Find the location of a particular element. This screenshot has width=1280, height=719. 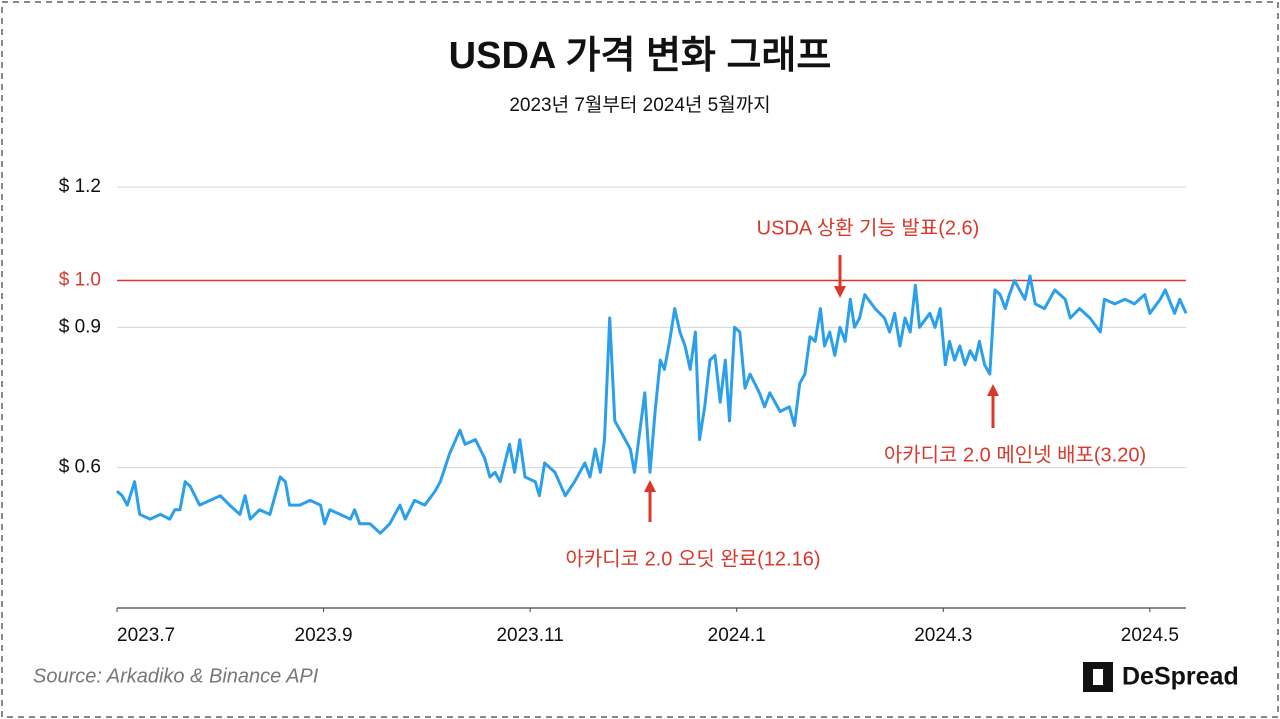

x-tick-label: 2023.11 is located at coordinates (529, 635).